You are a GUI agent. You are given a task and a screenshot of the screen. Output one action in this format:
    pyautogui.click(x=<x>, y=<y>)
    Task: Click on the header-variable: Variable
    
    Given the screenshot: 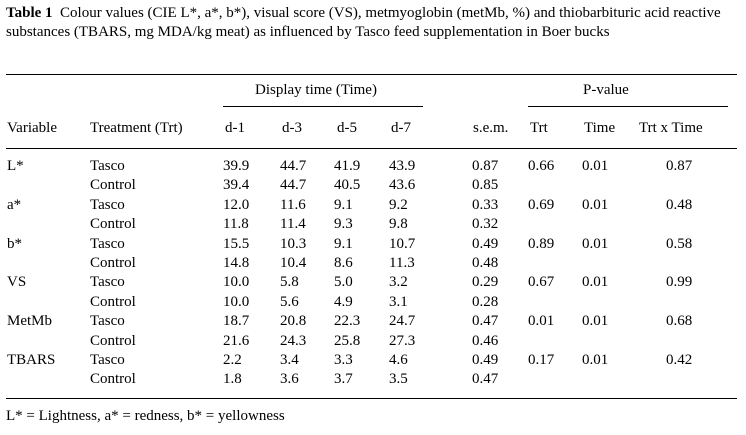 What is the action you would take?
    pyautogui.click(x=32, y=128)
    